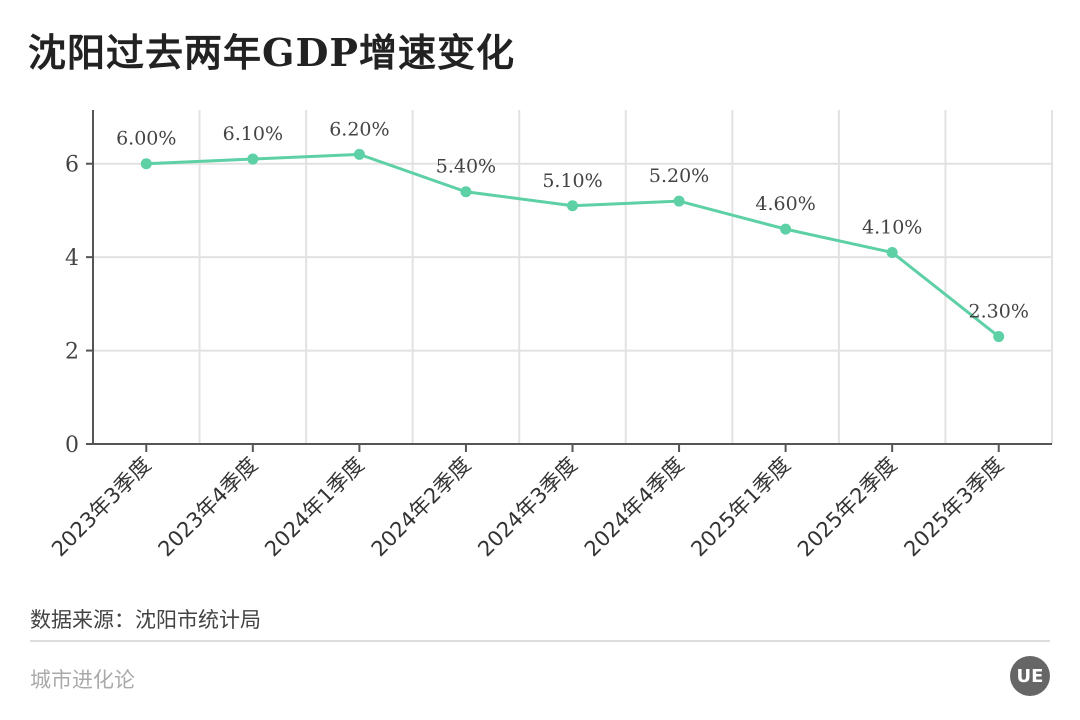 The height and width of the screenshot is (720, 1080). I want to click on data-label: 5.10%, so click(572, 181).